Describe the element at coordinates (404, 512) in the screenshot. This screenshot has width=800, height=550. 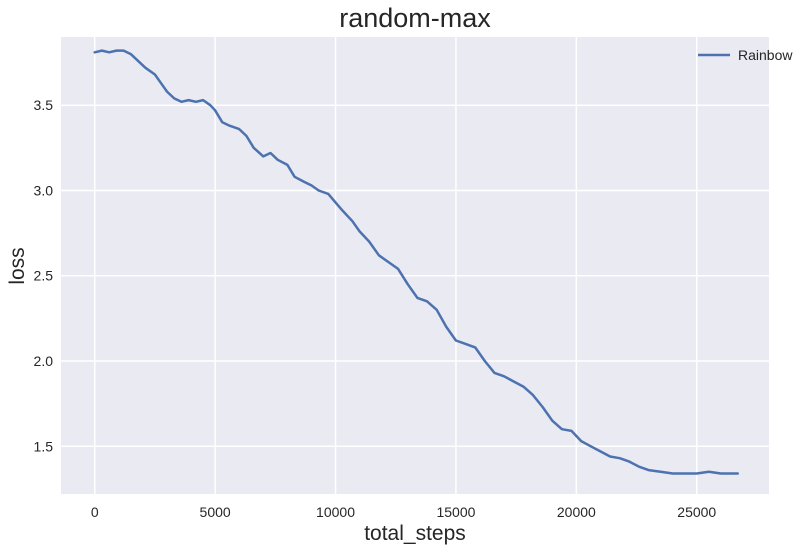
I see `x-tick-labels: 0 5000 10000 15000 20000 25000` at that location.